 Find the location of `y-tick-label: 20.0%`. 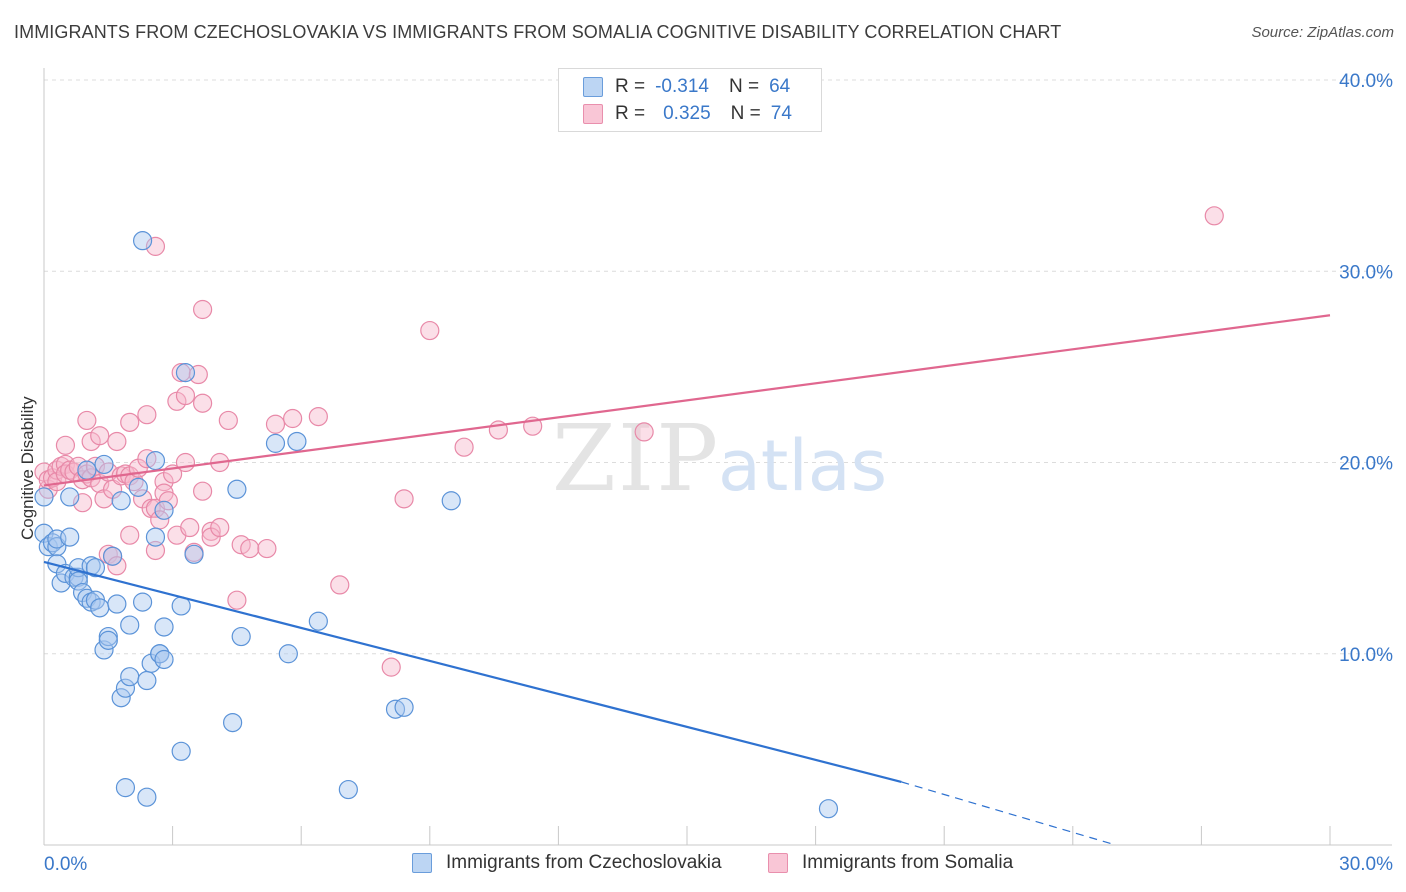

y-tick-label: 20.0% is located at coordinates (1366, 464).